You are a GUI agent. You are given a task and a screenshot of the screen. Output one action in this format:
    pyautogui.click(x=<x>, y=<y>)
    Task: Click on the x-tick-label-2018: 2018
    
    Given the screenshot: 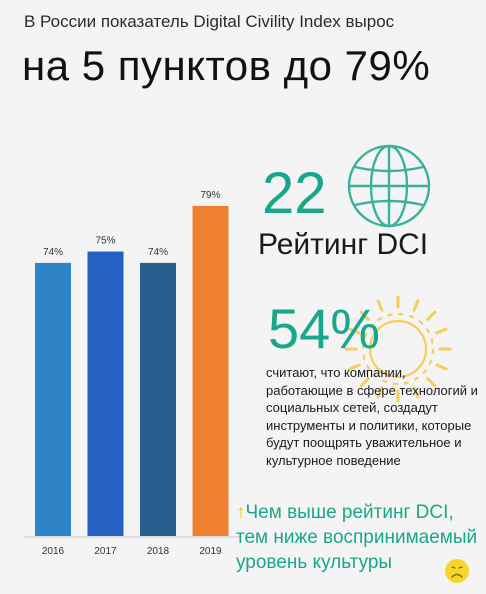 What is the action you would take?
    pyautogui.click(x=158, y=551)
    